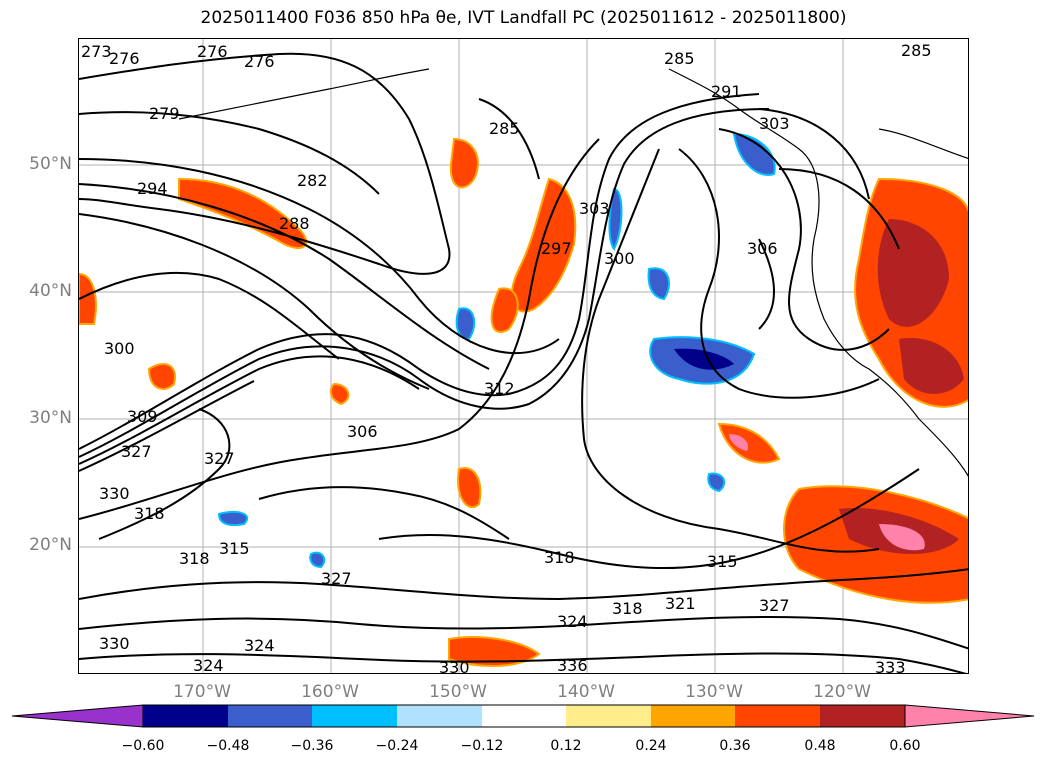  Describe the element at coordinates (714, 692) in the screenshot. I see `lon-label: 130°W` at that location.